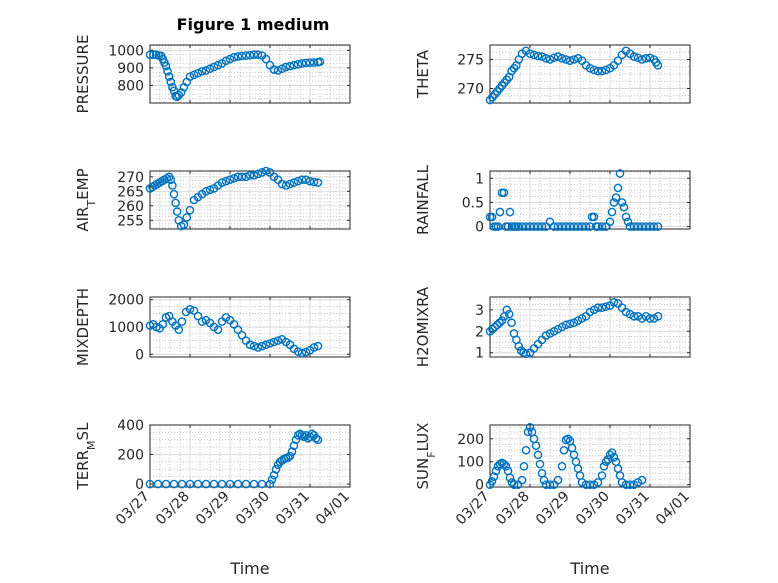 This screenshot has height=583, width=778. I want to click on y-axis-label: SUNFLUX, so click(426, 456).